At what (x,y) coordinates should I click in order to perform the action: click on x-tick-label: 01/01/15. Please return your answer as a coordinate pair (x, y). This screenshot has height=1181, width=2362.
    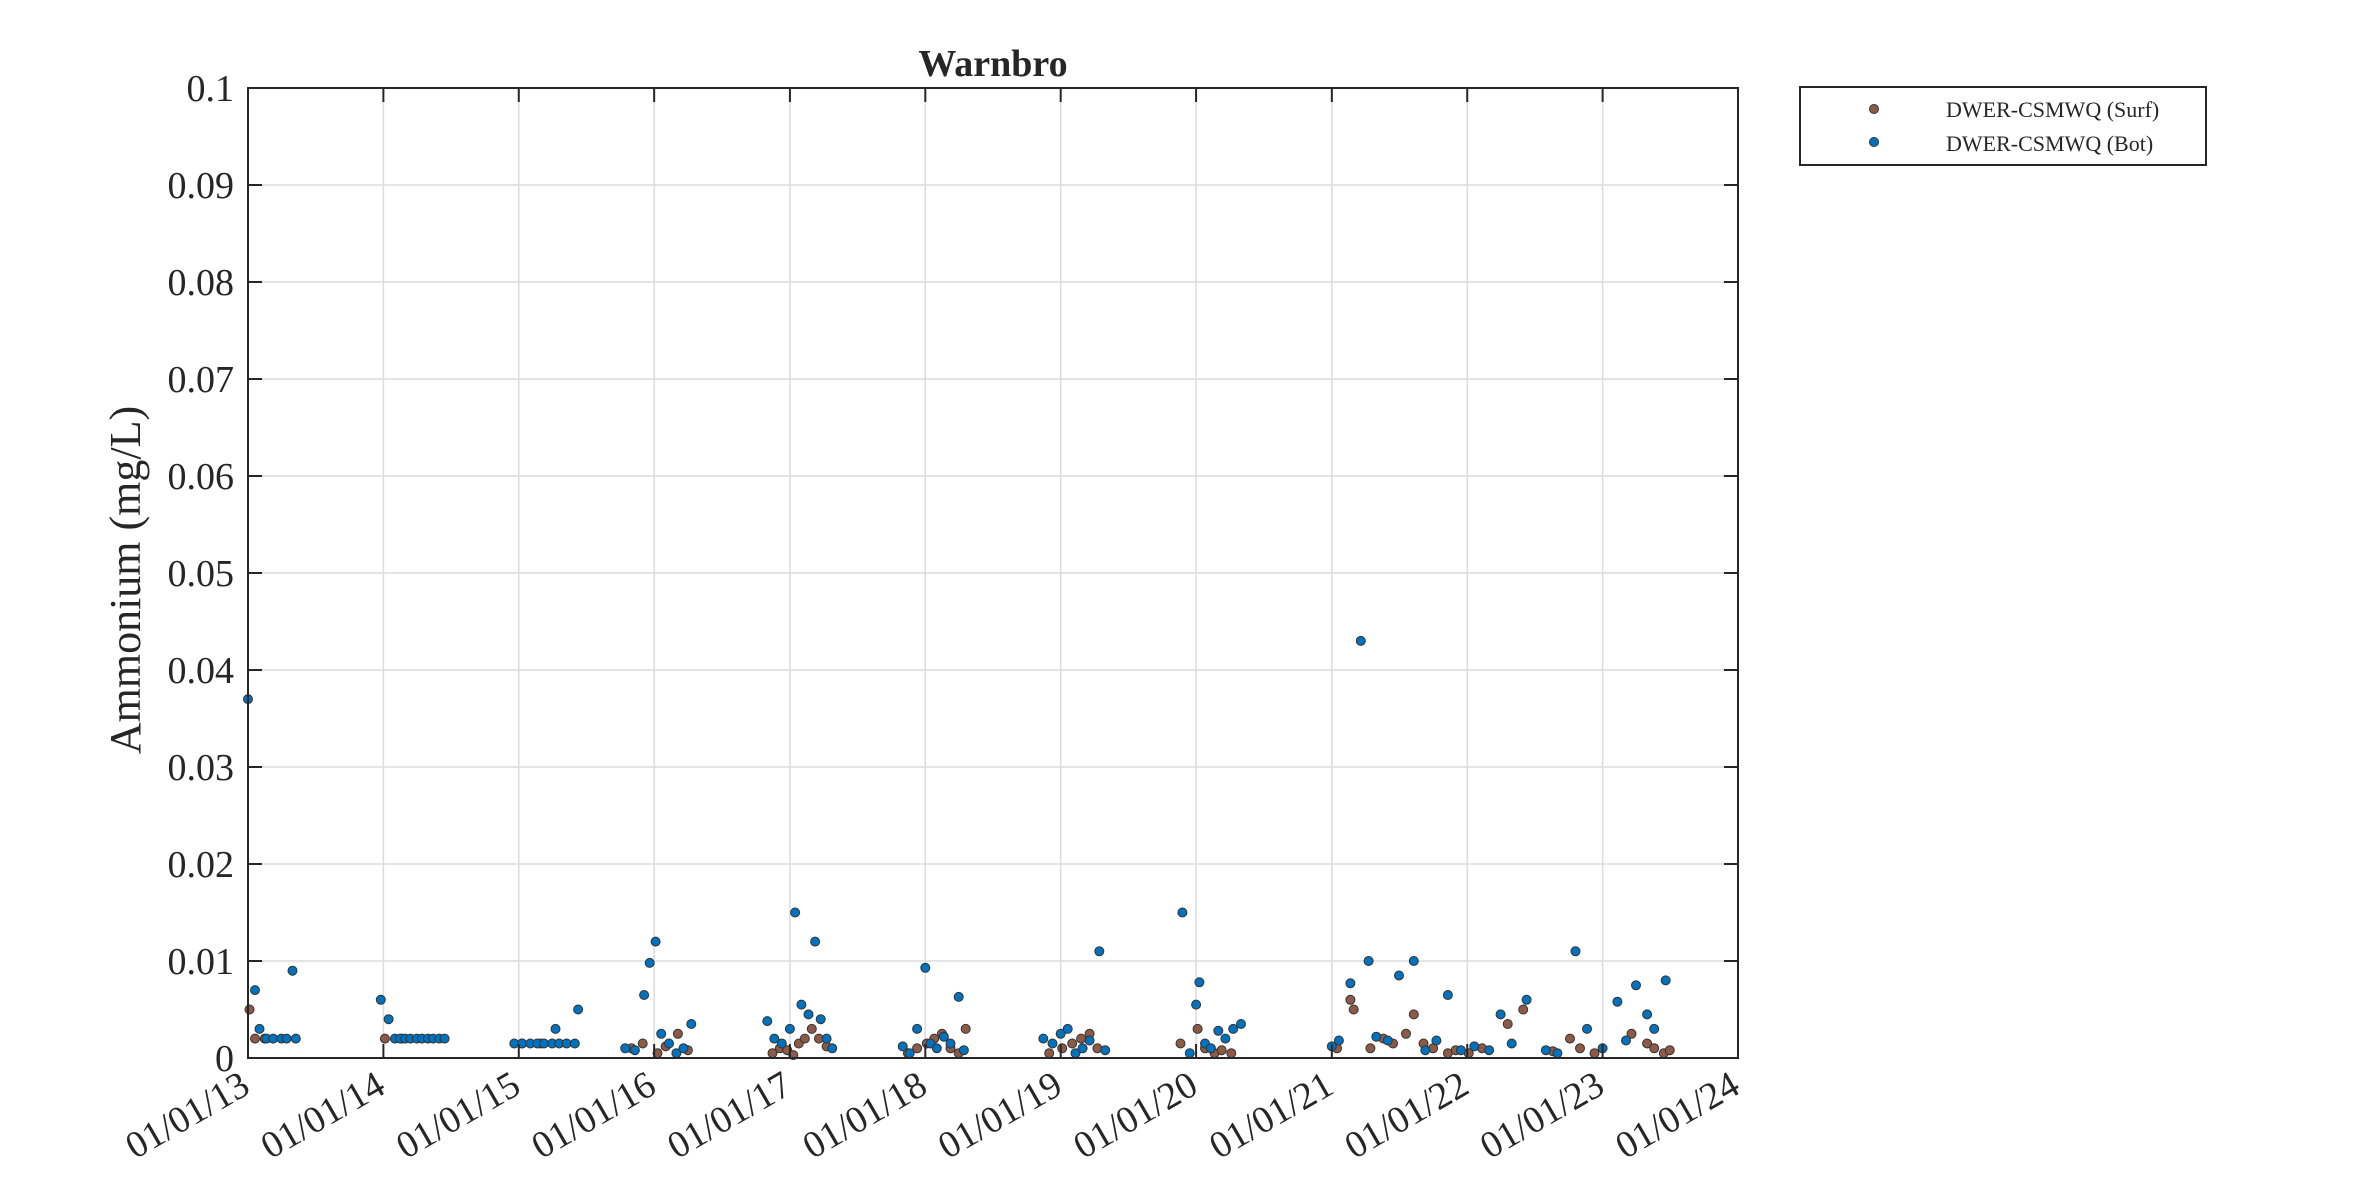
    Looking at the image, I should click on (458, 1115).